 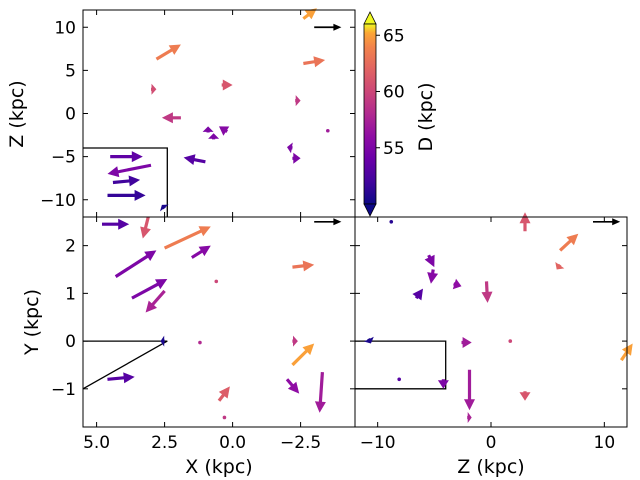 I want to click on colorbar: 55 60 65 D (kpc), so click(x=400, y=114).